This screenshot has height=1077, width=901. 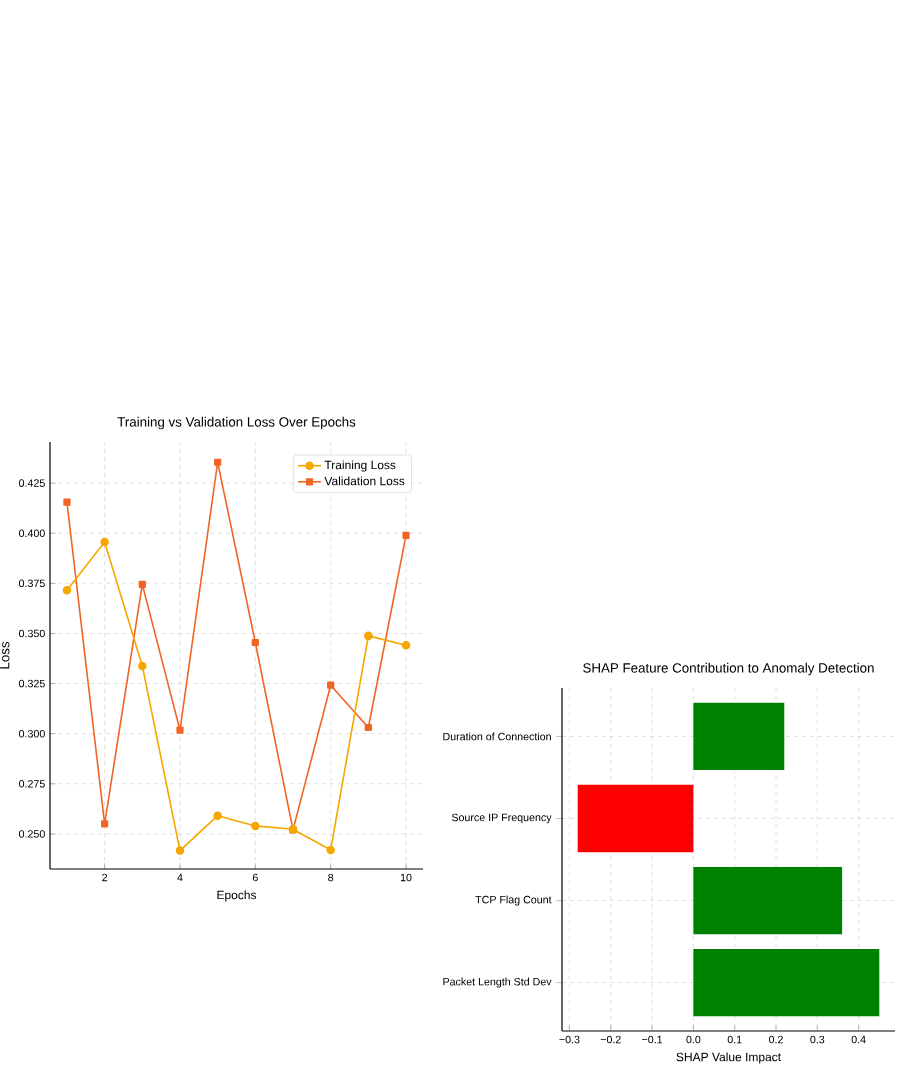 I want to click on y-tick-label: Packet Length Std Dev, so click(x=497, y=982).